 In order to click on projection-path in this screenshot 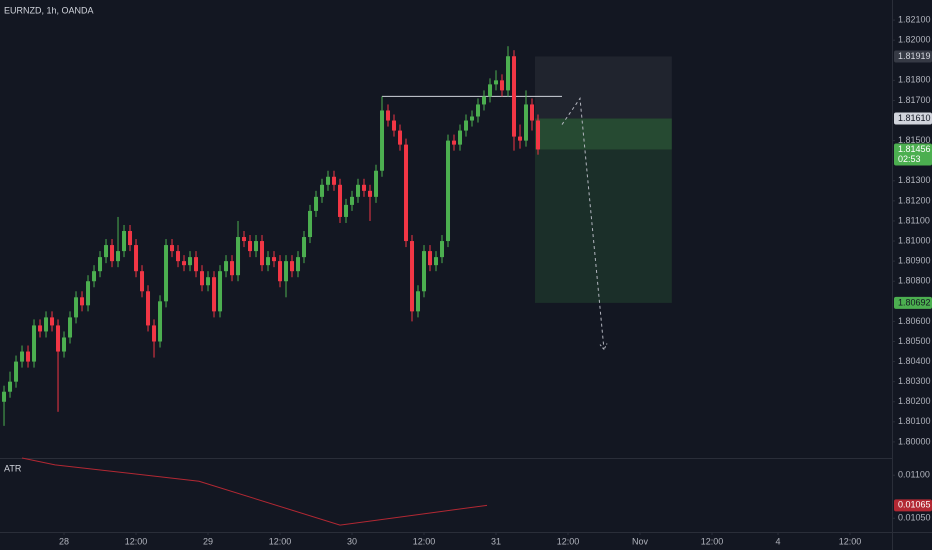, I will do `click(583, 223)`.